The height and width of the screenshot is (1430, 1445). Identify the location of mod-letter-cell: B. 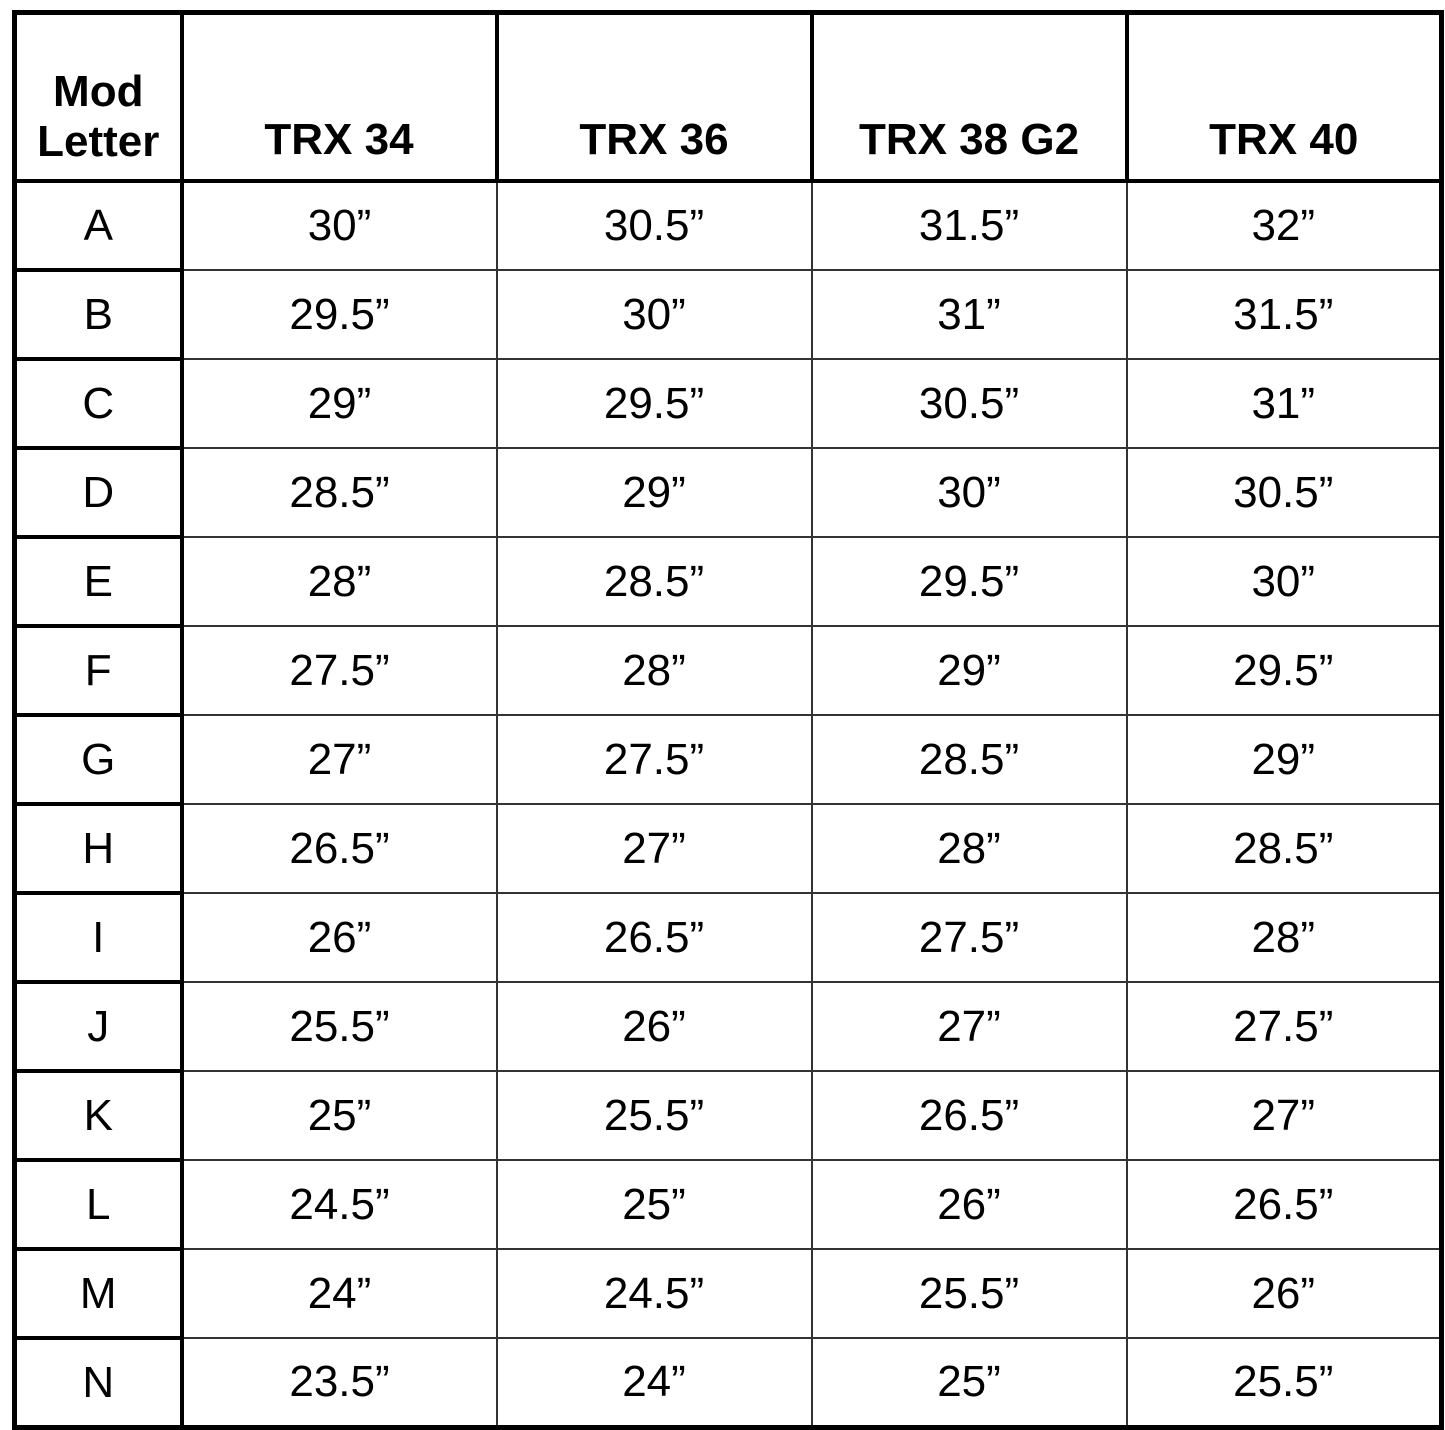
(98, 314).